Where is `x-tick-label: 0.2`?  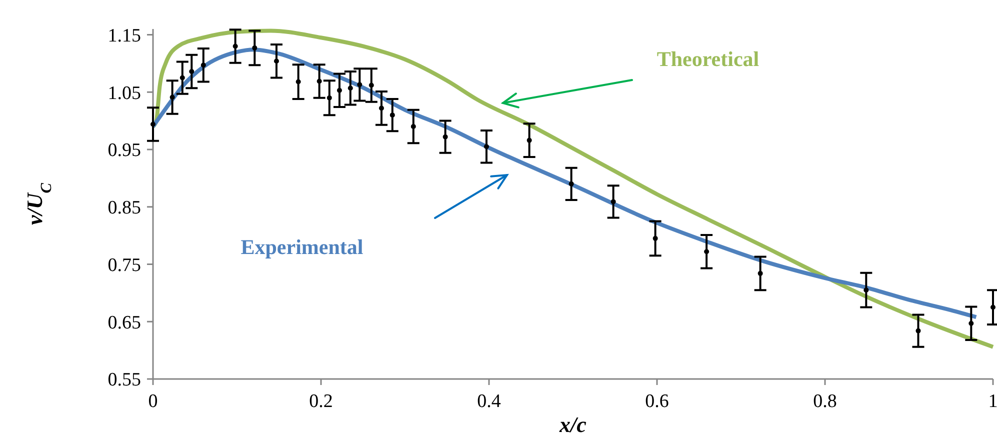
x-tick-label: 0.2 is located at coordinates (321, 401).